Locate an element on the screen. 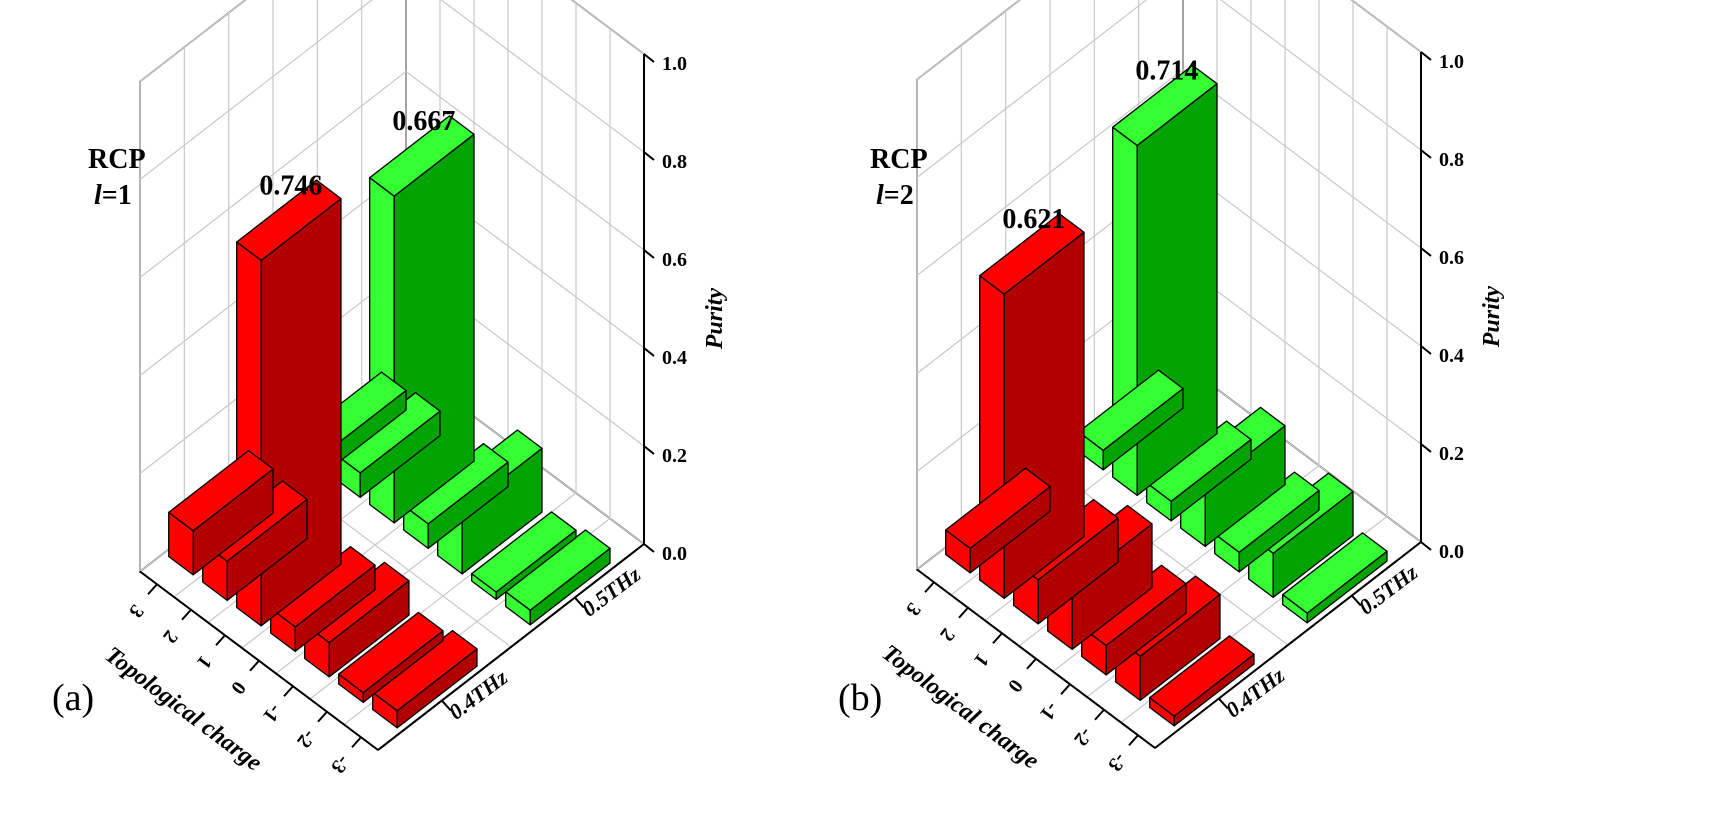  bar-value-label: 0.714 is located at coordinates (1166, 70).